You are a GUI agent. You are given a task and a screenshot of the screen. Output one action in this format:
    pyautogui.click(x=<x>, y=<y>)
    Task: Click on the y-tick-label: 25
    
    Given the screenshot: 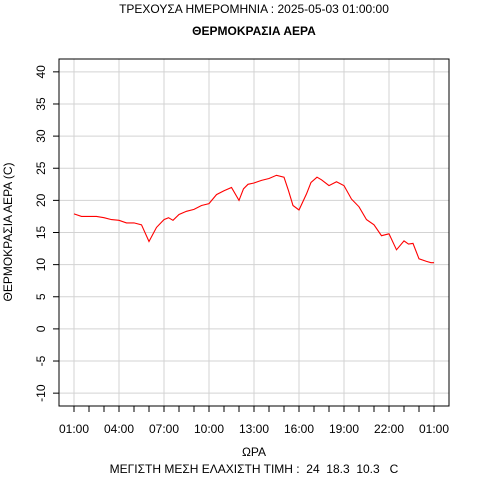 What is the action you would take?
    pyautogui.click(x=41, y=168)
    